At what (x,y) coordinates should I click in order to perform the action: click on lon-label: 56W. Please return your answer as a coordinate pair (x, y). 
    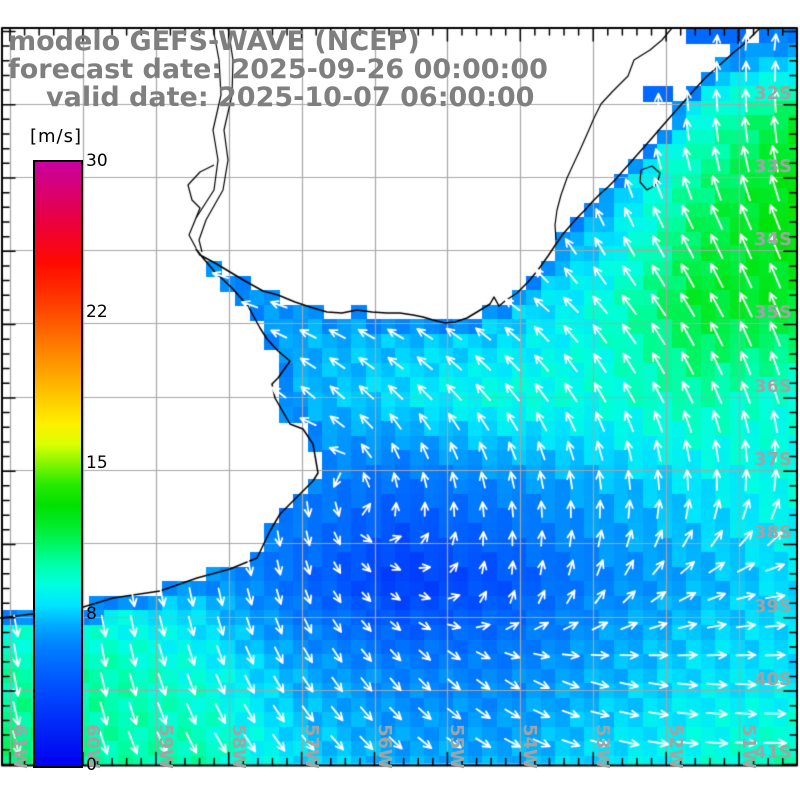
    Looking at the image, I should click on (384, 746).